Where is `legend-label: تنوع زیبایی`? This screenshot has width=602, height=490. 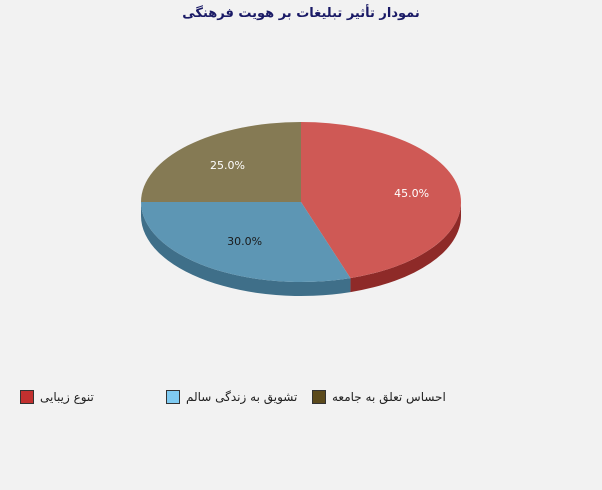
legend-label: تنوع زیبایی is located at coordinates (67, 397).